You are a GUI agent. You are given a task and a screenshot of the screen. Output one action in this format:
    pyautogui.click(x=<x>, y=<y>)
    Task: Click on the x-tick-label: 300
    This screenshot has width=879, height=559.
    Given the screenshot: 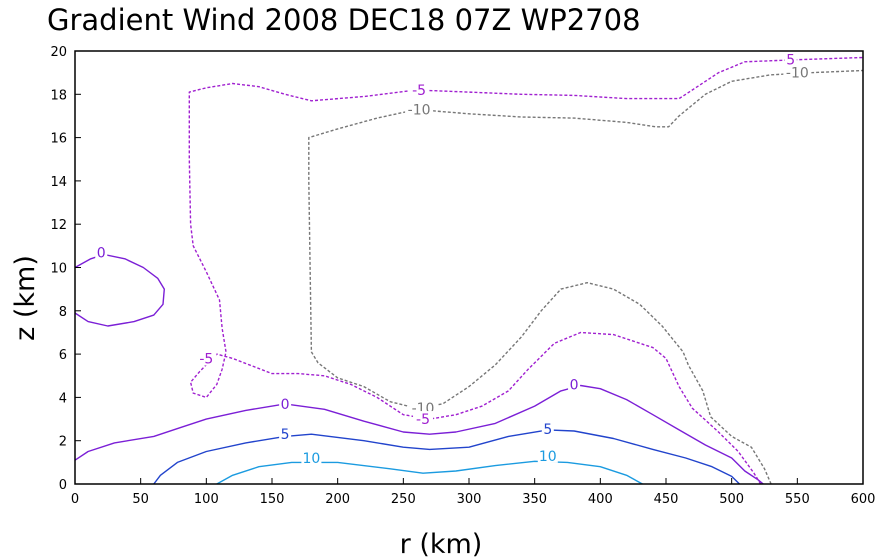 What is the action you would take?
    pyautogui.click(x=469, y=499)
    